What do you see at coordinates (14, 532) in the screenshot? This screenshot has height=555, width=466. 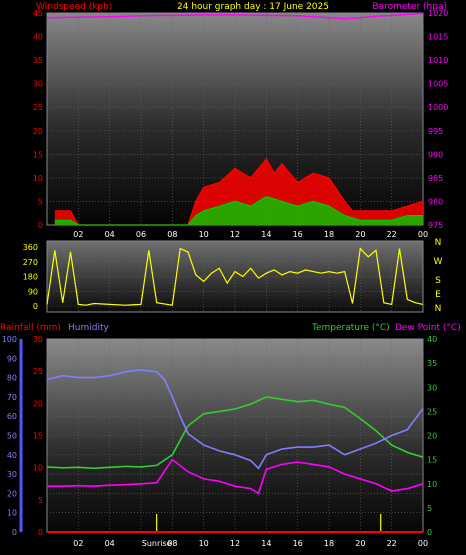 I see `humidity-tick-label: 0` at bounding box center [14, 532].